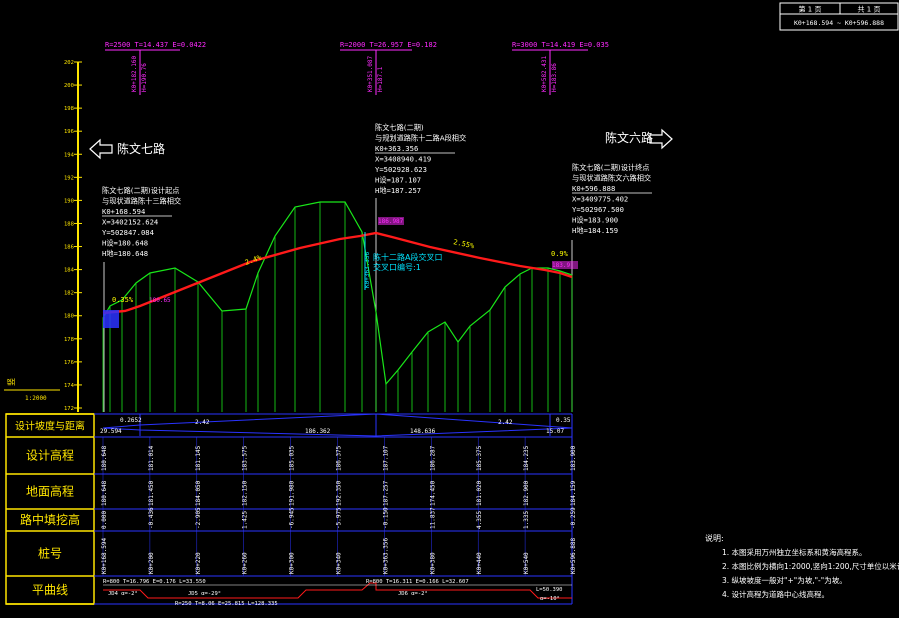 The height and width of the screenshot is (618, 899). Describe the element at coordinates (69, 201) in the screenshot. I see `y-tick-label: 190` at that location.